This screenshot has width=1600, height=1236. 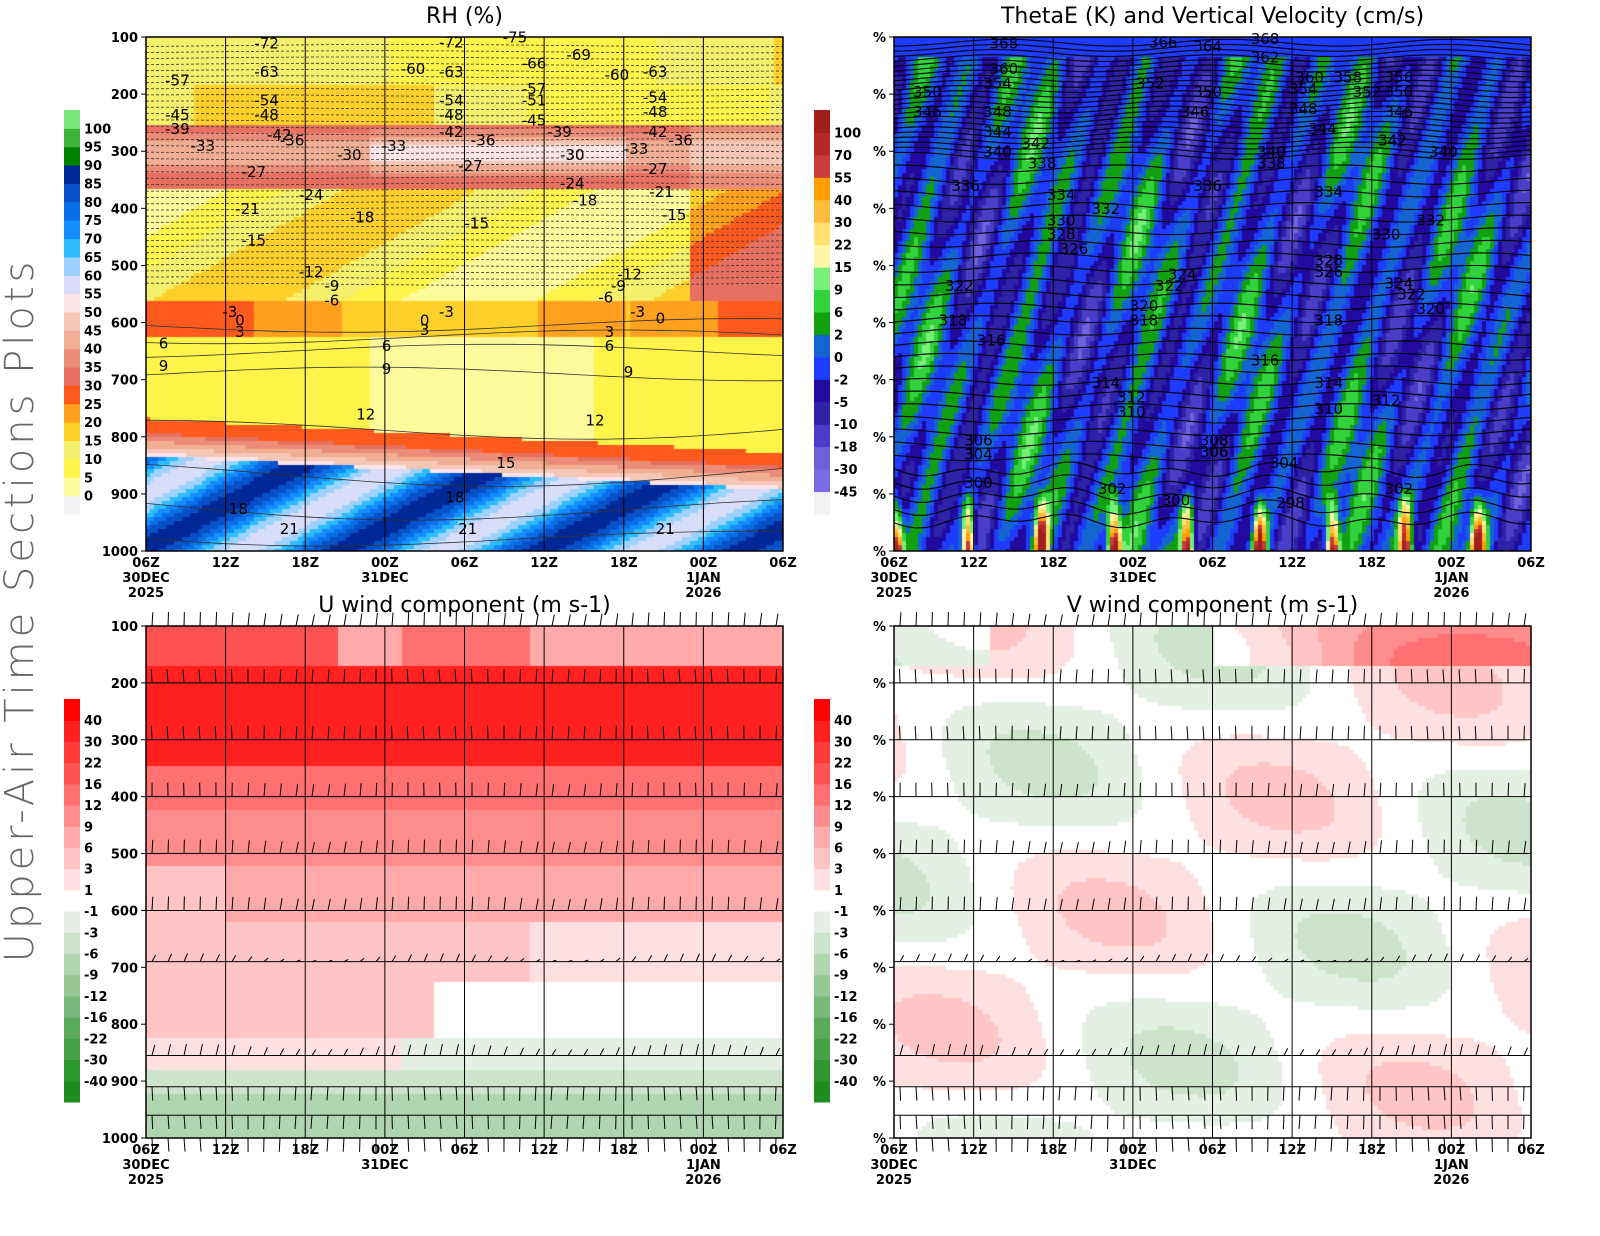 I want to click on x-tick-label: 06Z, so click(x=146, y=563).